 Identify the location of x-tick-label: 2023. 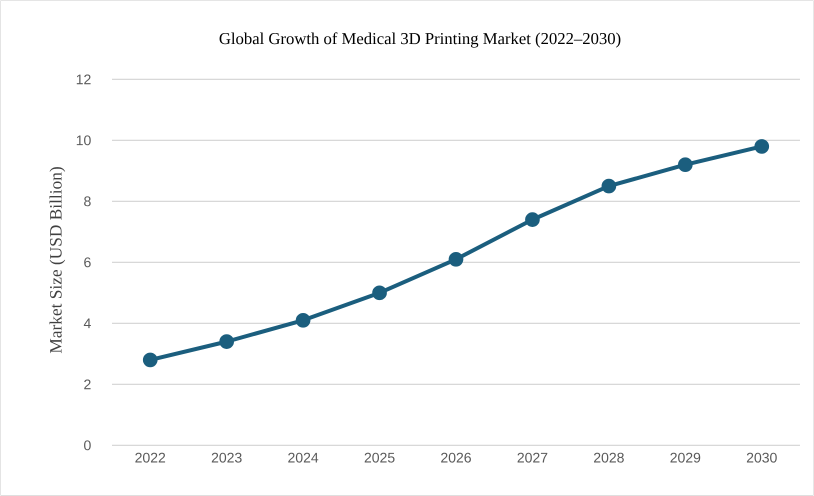
(227, 457).